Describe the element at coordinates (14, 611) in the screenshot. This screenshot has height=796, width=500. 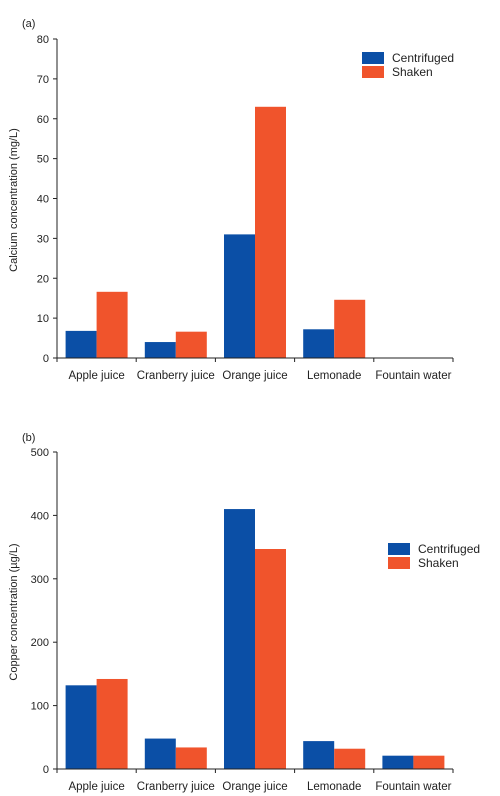
I see `y-axis-label: Copper concentration (µg/L)` at that location.